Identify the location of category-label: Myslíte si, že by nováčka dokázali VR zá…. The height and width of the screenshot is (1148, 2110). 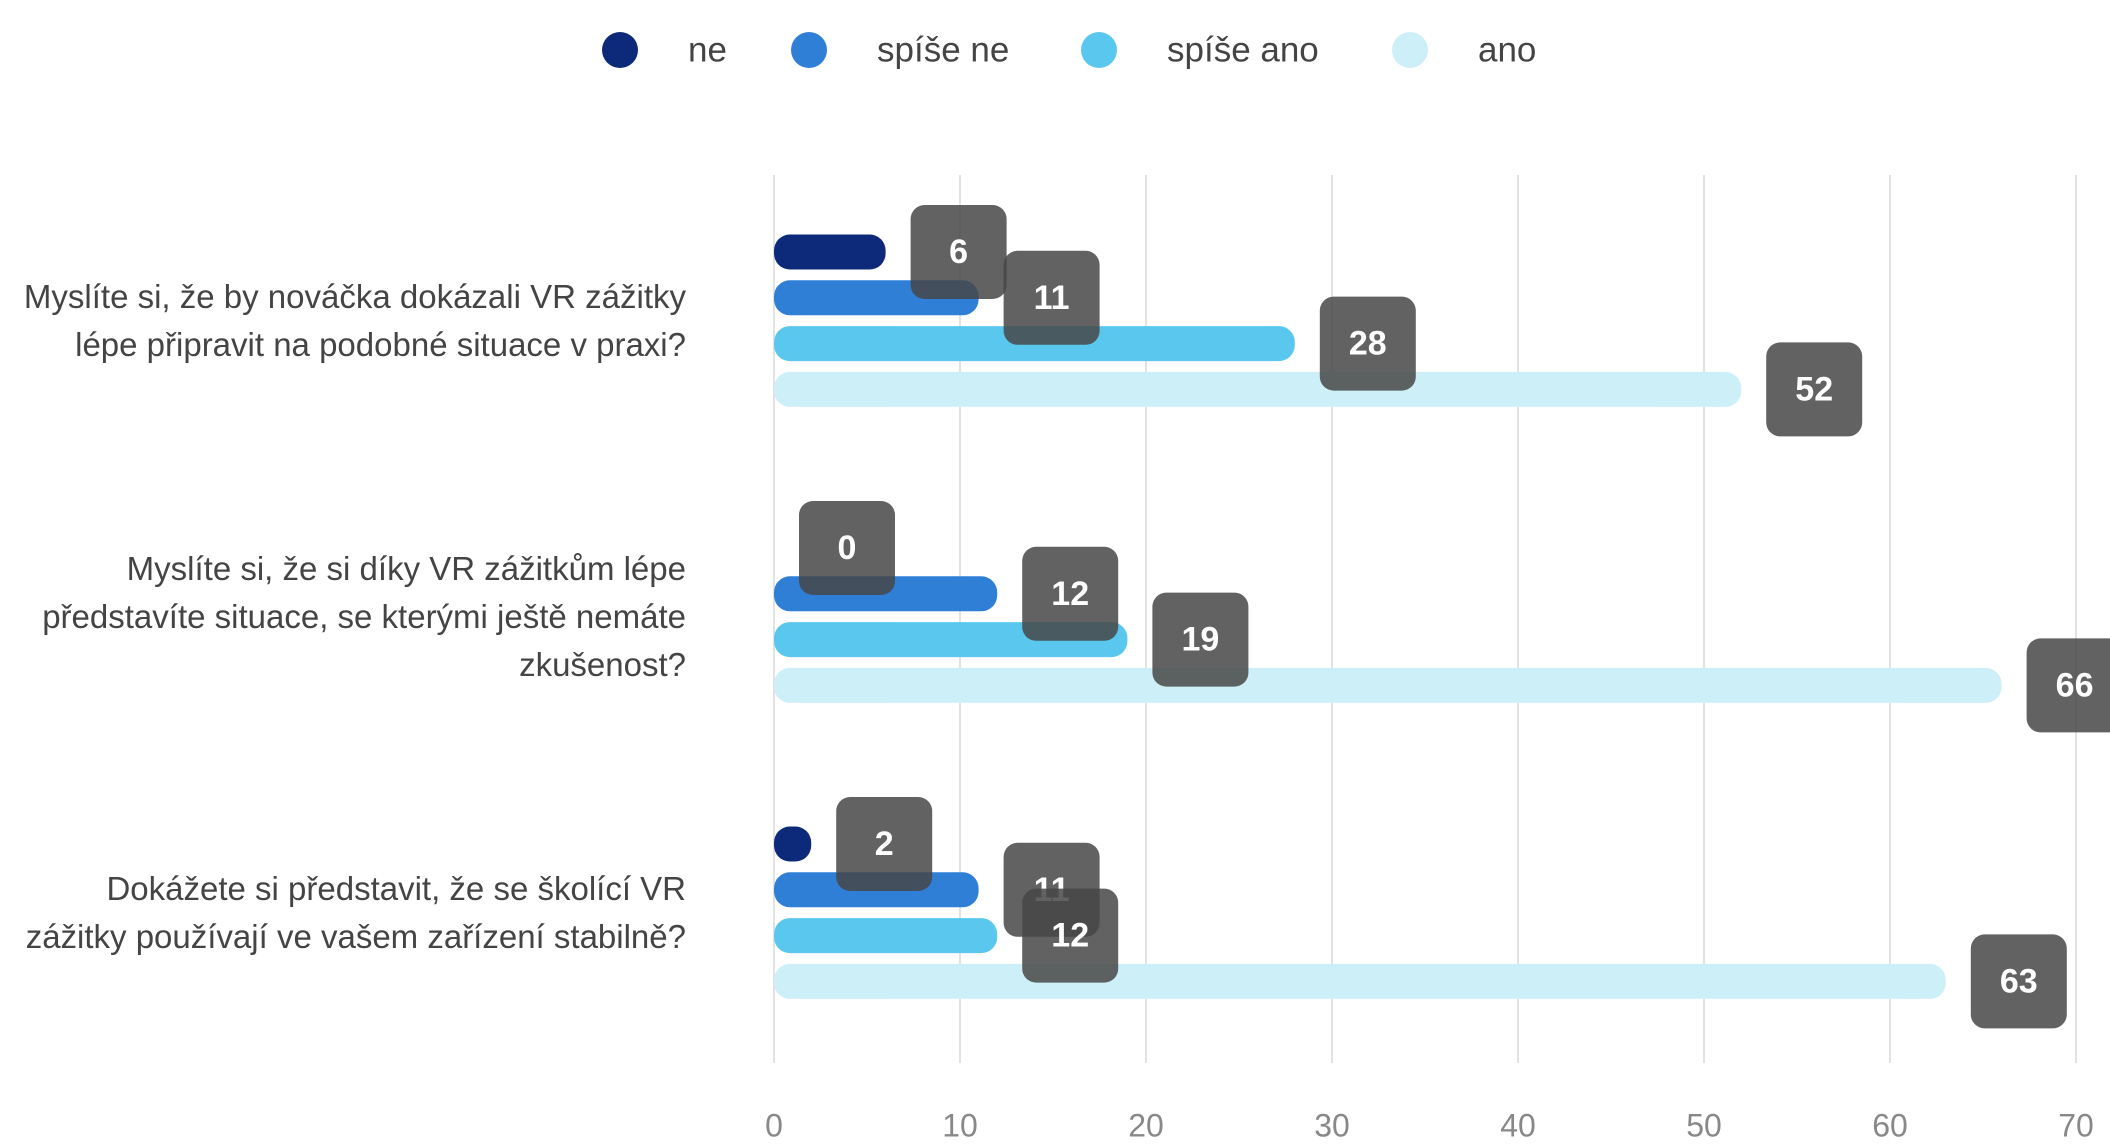
(354, 320).